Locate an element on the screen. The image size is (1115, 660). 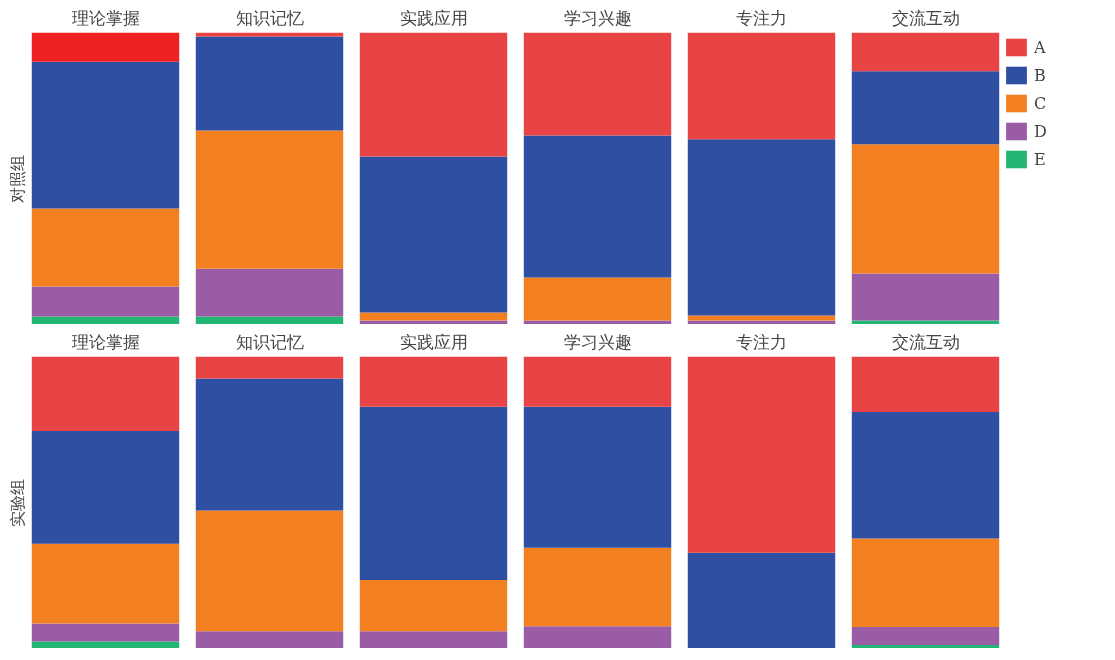
legend-label: A is located at coordinates (1040, 47).